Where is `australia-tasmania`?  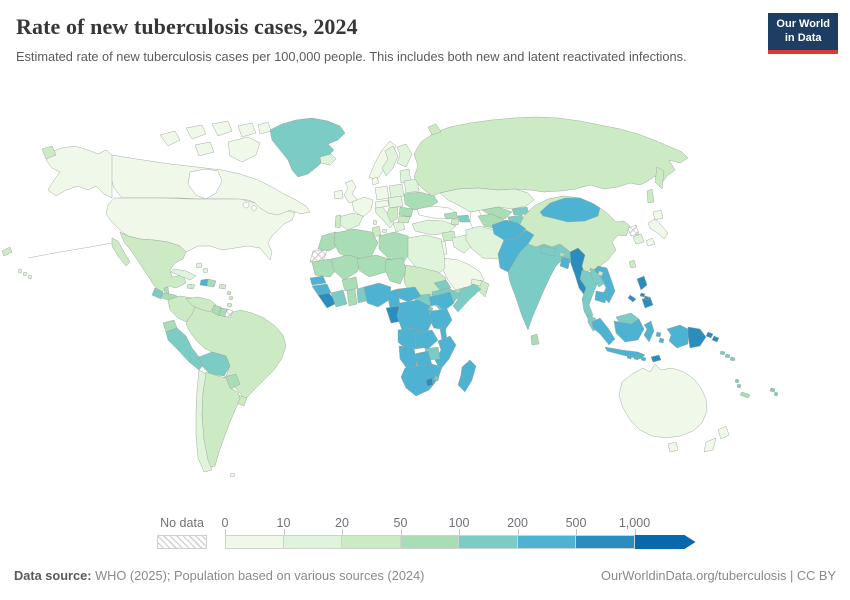 australia-tasmania is located at coordinates (673, 447).